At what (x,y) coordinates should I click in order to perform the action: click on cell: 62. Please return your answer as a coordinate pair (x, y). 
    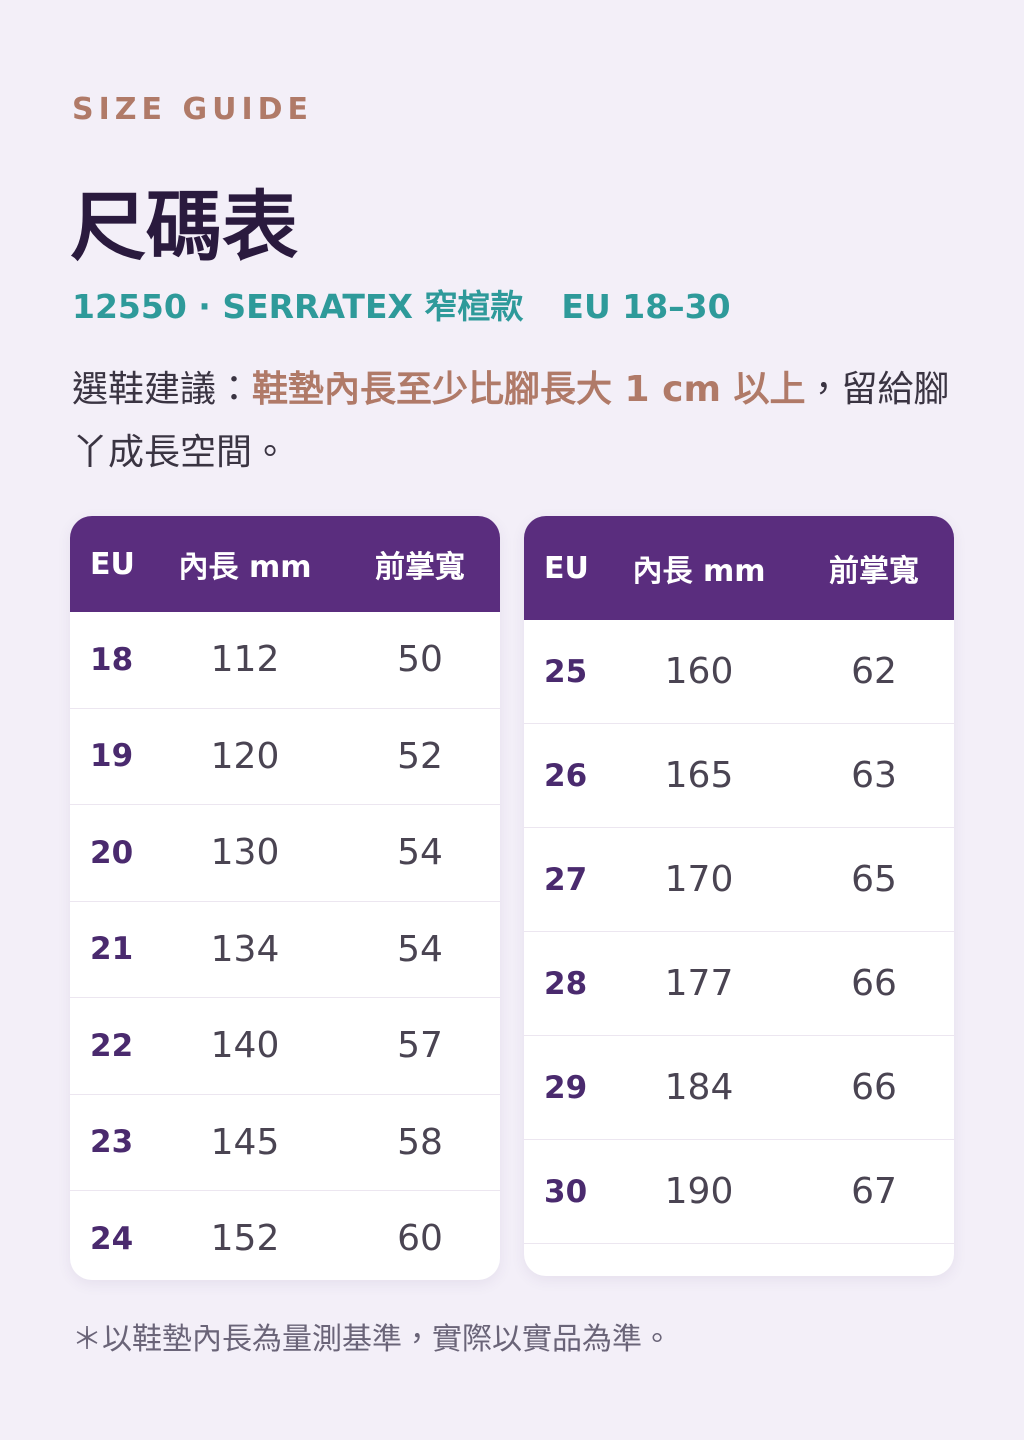
    Looking at the image, I should click on (874, 671).